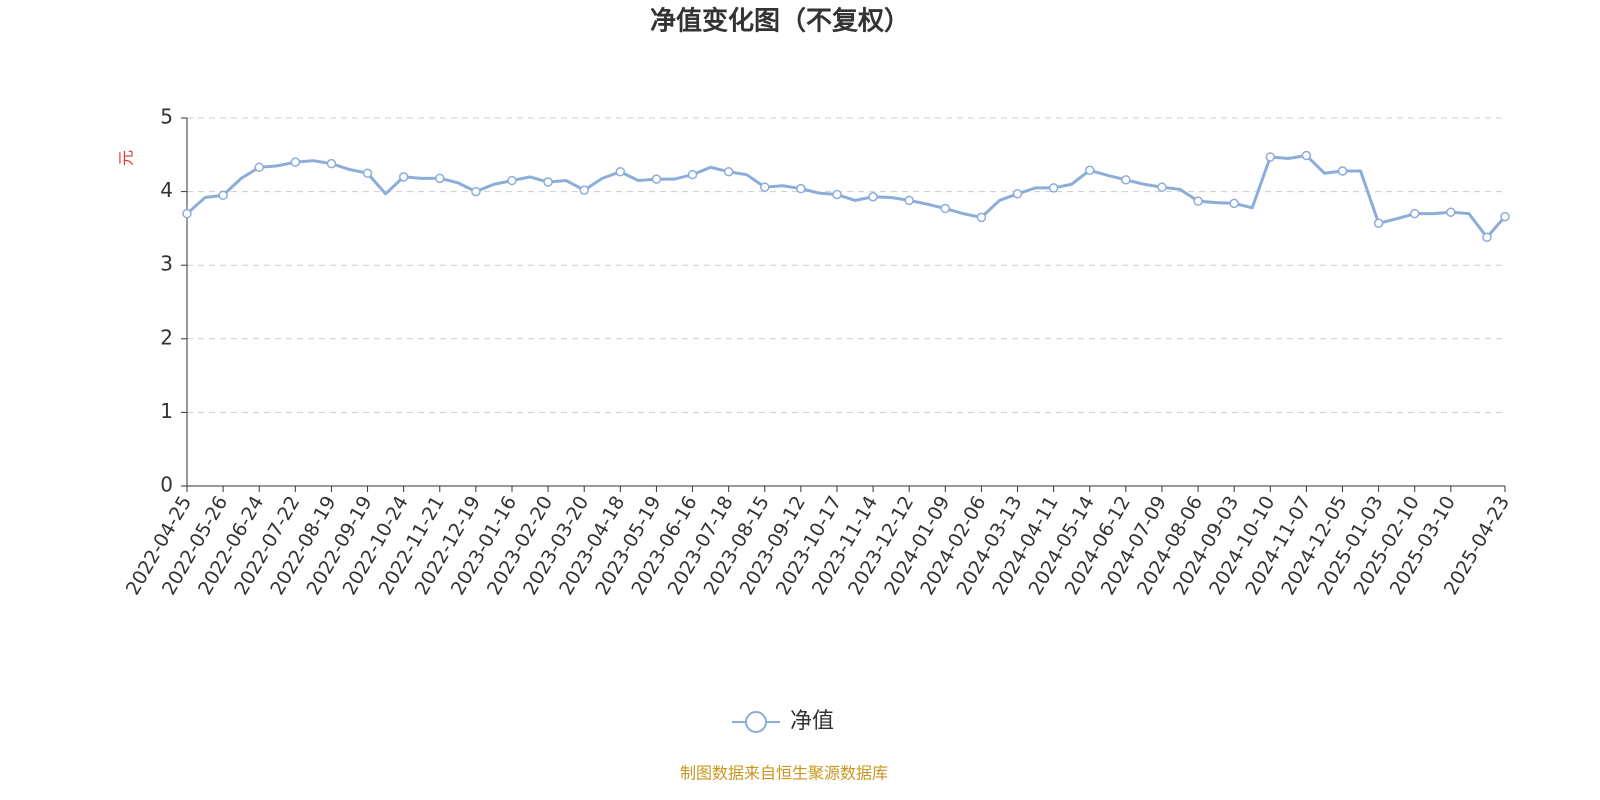 This screenshot has width=1600, height=800. Describe the element at coordinates (166, 117) in the screenshot. I see `y-tick-label: 5` at that location.